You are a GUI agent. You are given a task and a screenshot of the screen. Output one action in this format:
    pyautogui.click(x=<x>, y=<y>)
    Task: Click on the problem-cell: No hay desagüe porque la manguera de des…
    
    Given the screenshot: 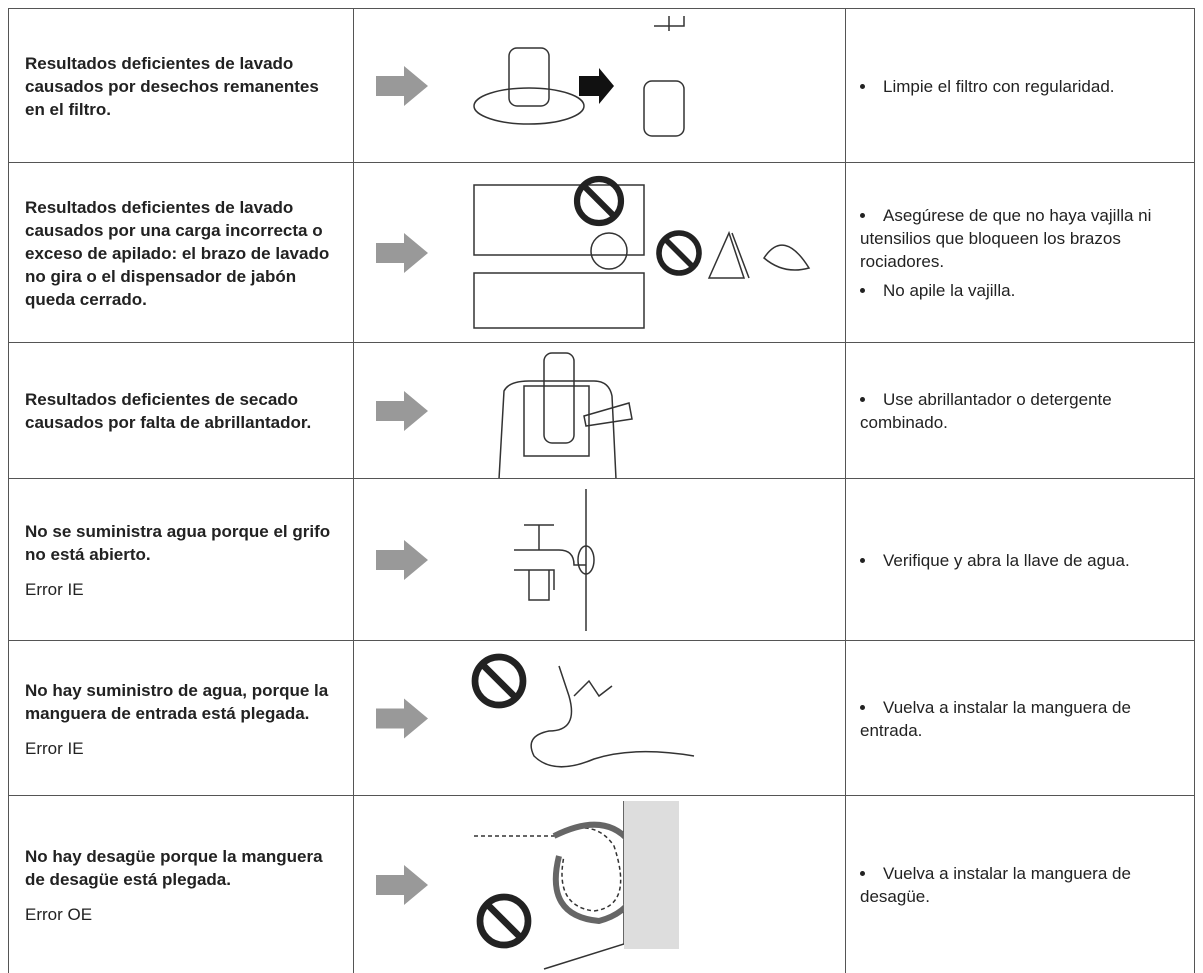 What is the action you would take?
    pyautogui.click(x=180, y=884)
    